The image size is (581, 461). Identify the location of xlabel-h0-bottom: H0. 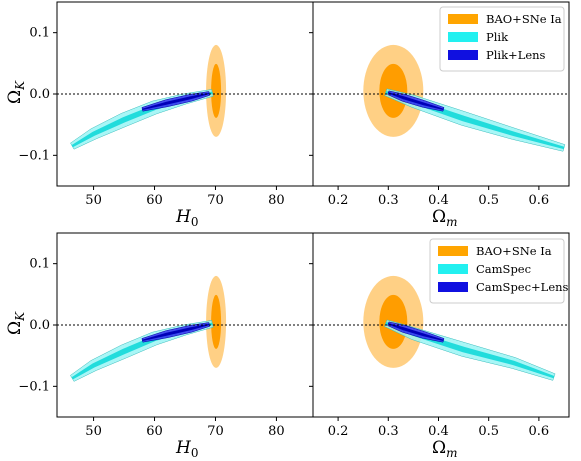
(186, 449).